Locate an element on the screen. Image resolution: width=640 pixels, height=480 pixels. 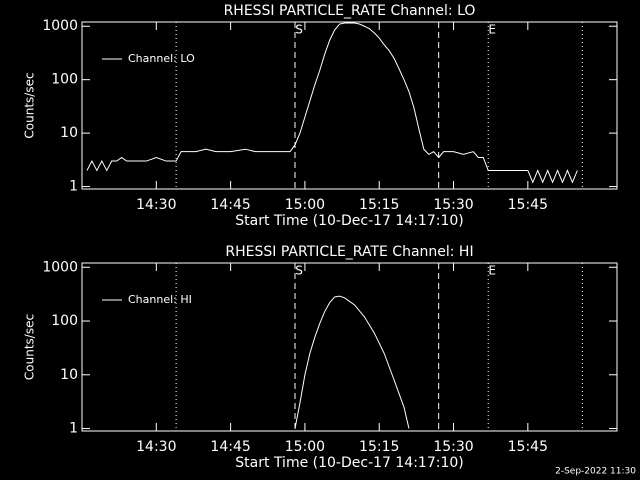
data-line is located at coordinates (352, 362).